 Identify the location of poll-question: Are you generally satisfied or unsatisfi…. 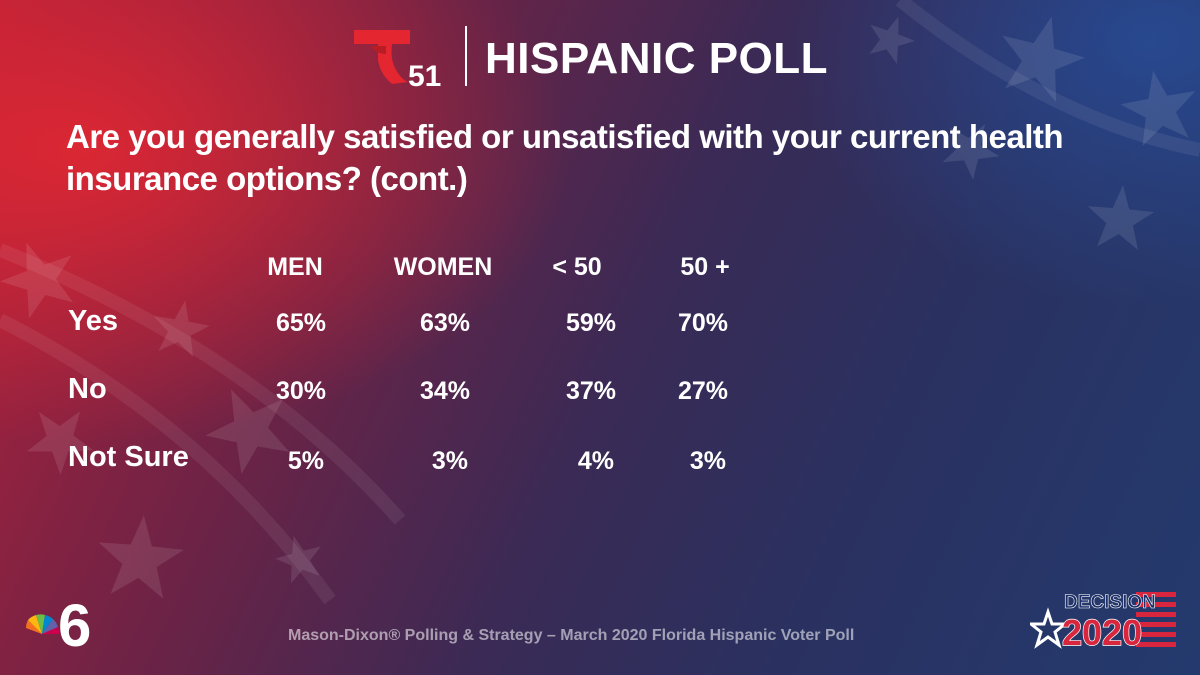
(565, 157).